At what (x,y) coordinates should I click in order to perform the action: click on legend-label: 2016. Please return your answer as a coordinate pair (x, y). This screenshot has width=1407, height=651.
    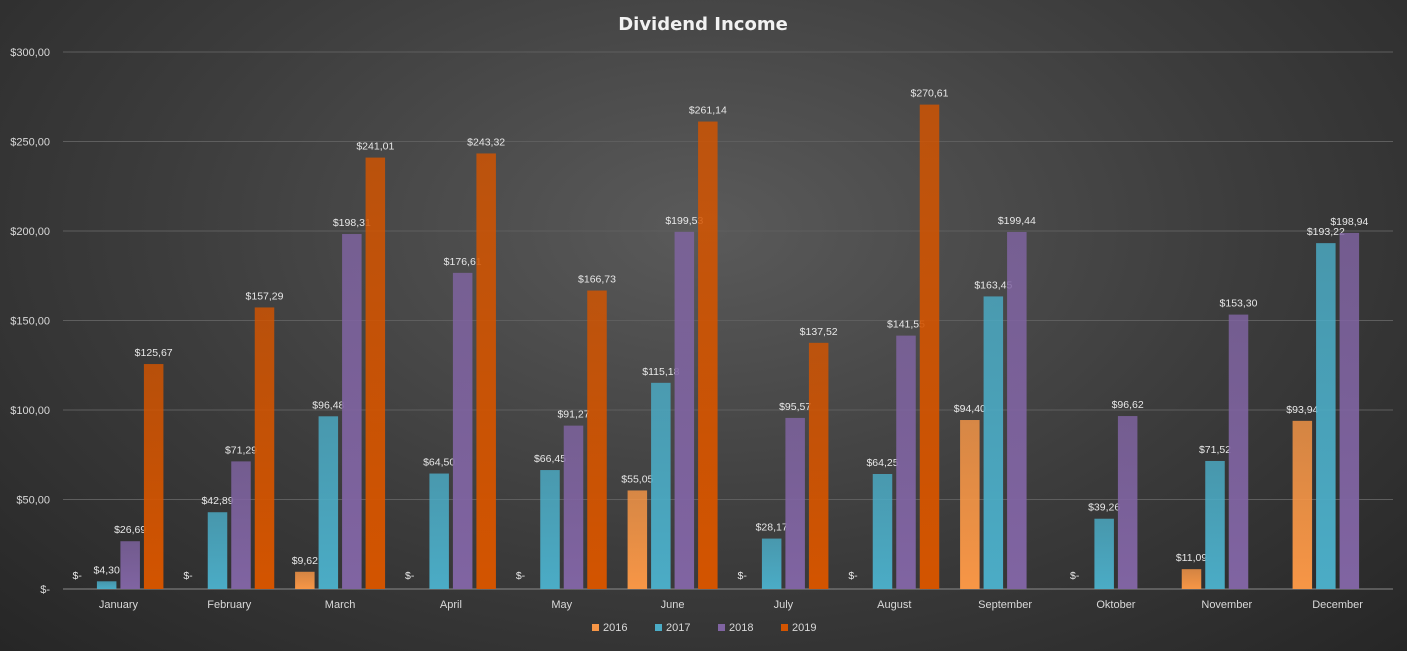
    Looking at the image, I should click on (615, 628).